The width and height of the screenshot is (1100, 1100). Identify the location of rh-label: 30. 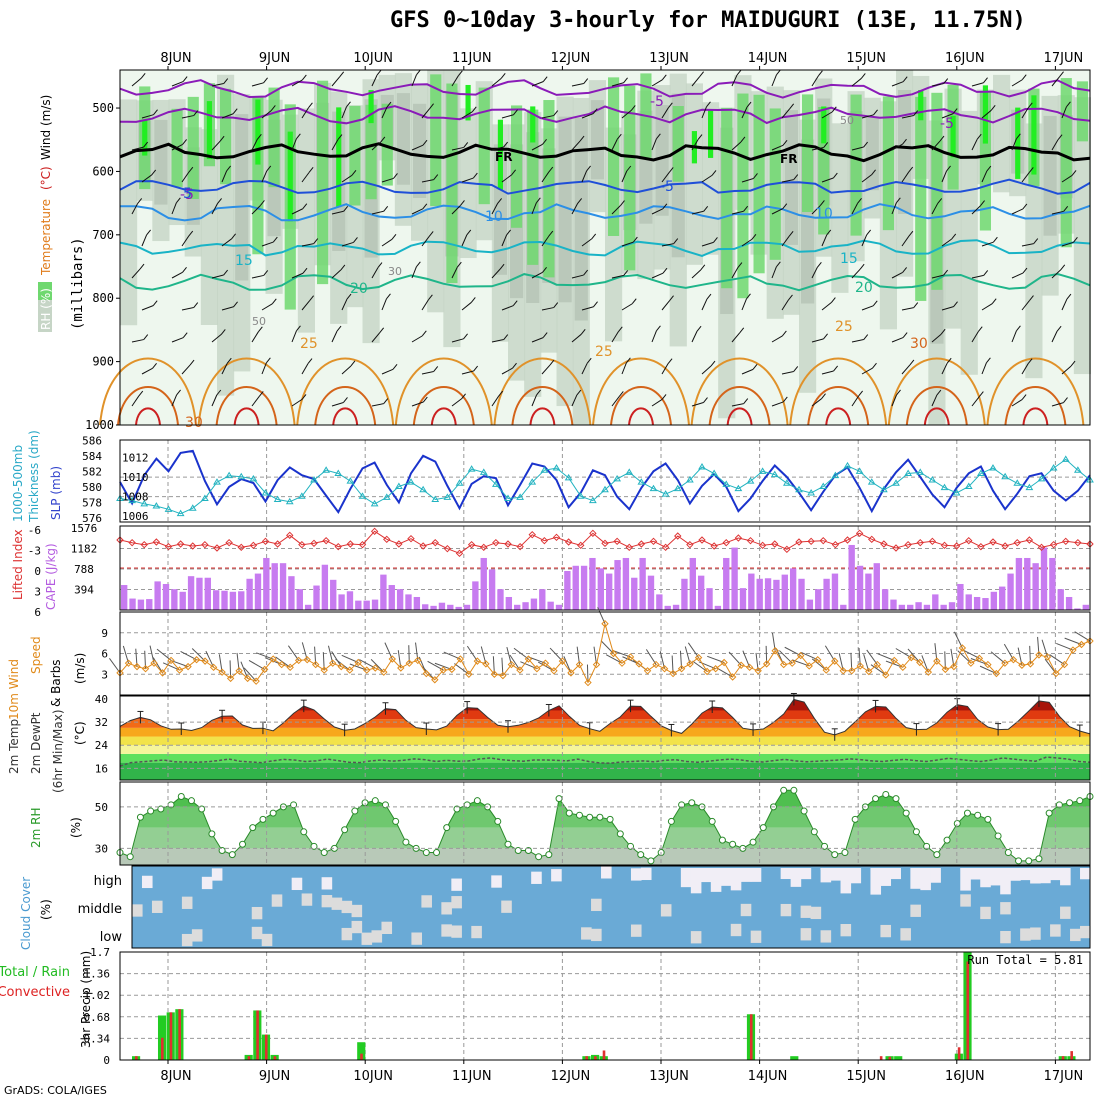
(395, 271).